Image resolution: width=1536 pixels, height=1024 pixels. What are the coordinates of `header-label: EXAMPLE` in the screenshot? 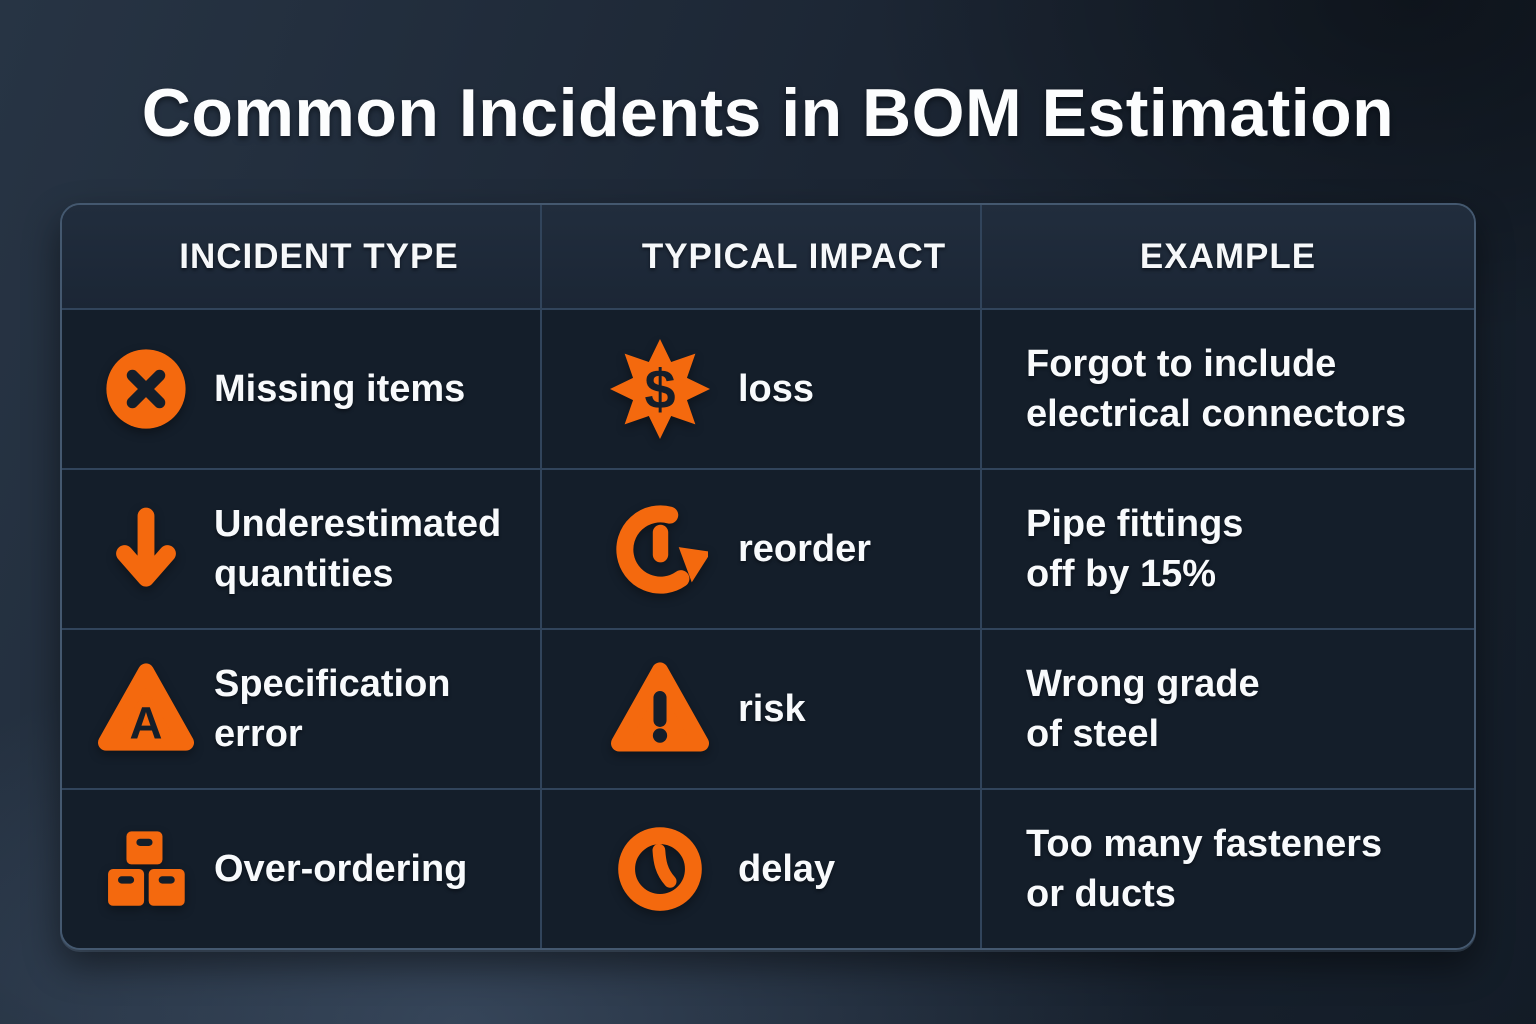 It's located at (1228, 256).